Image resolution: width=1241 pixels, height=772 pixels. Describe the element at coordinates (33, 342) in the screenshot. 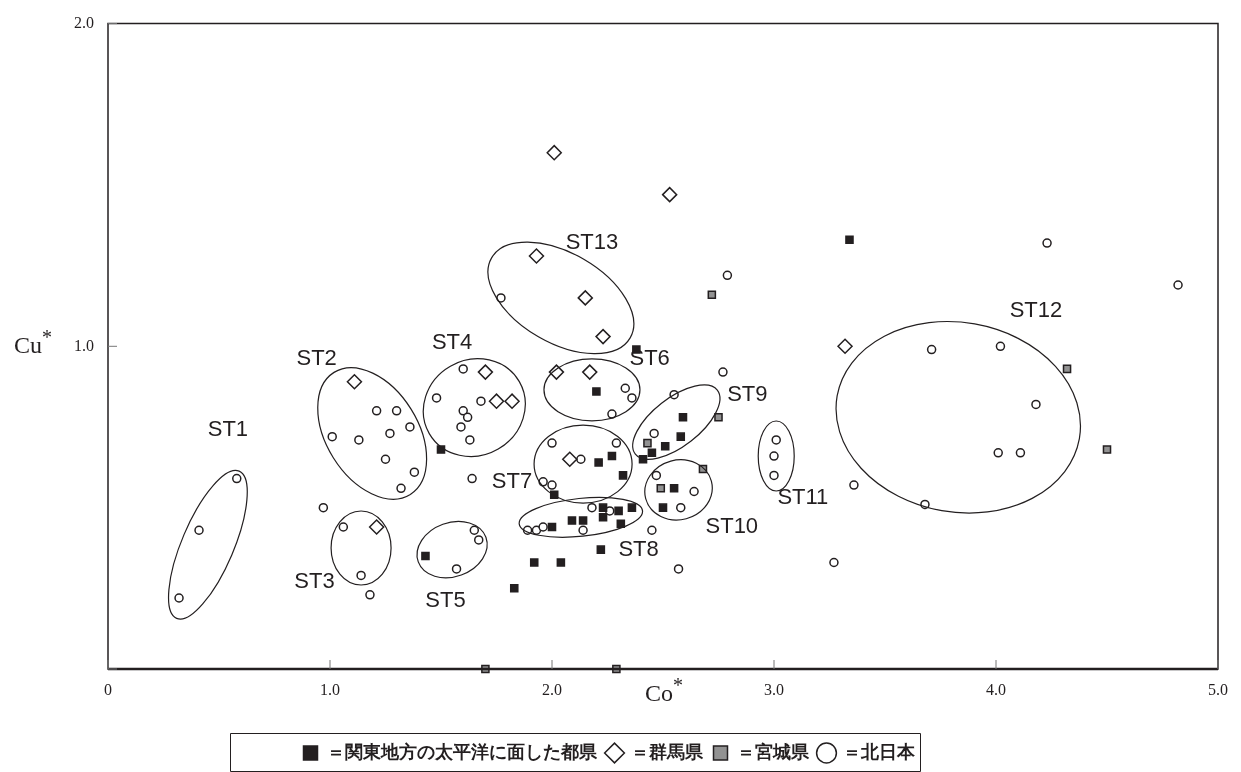

I see `y-axis-title: Cu$^{*}$` at that location.